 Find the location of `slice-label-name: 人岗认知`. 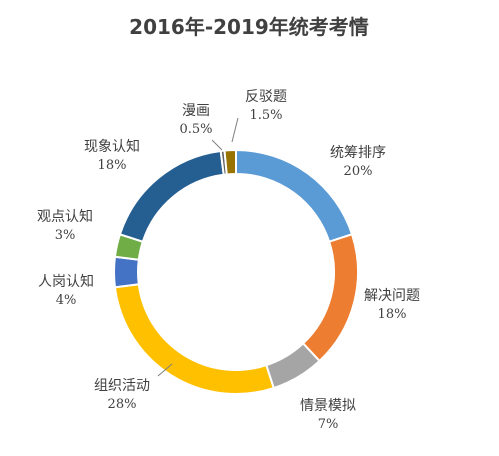

slice-label-name: 人岗认知 is located at coordinates (66, 281).